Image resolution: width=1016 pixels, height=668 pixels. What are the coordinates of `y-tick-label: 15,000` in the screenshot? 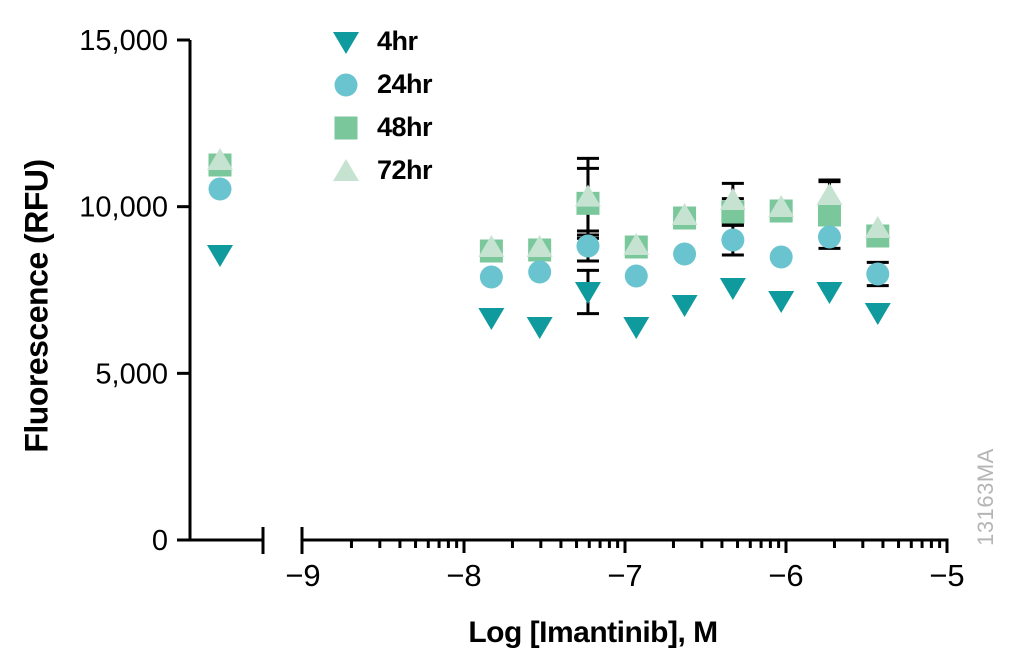 It's located at (123, 41).